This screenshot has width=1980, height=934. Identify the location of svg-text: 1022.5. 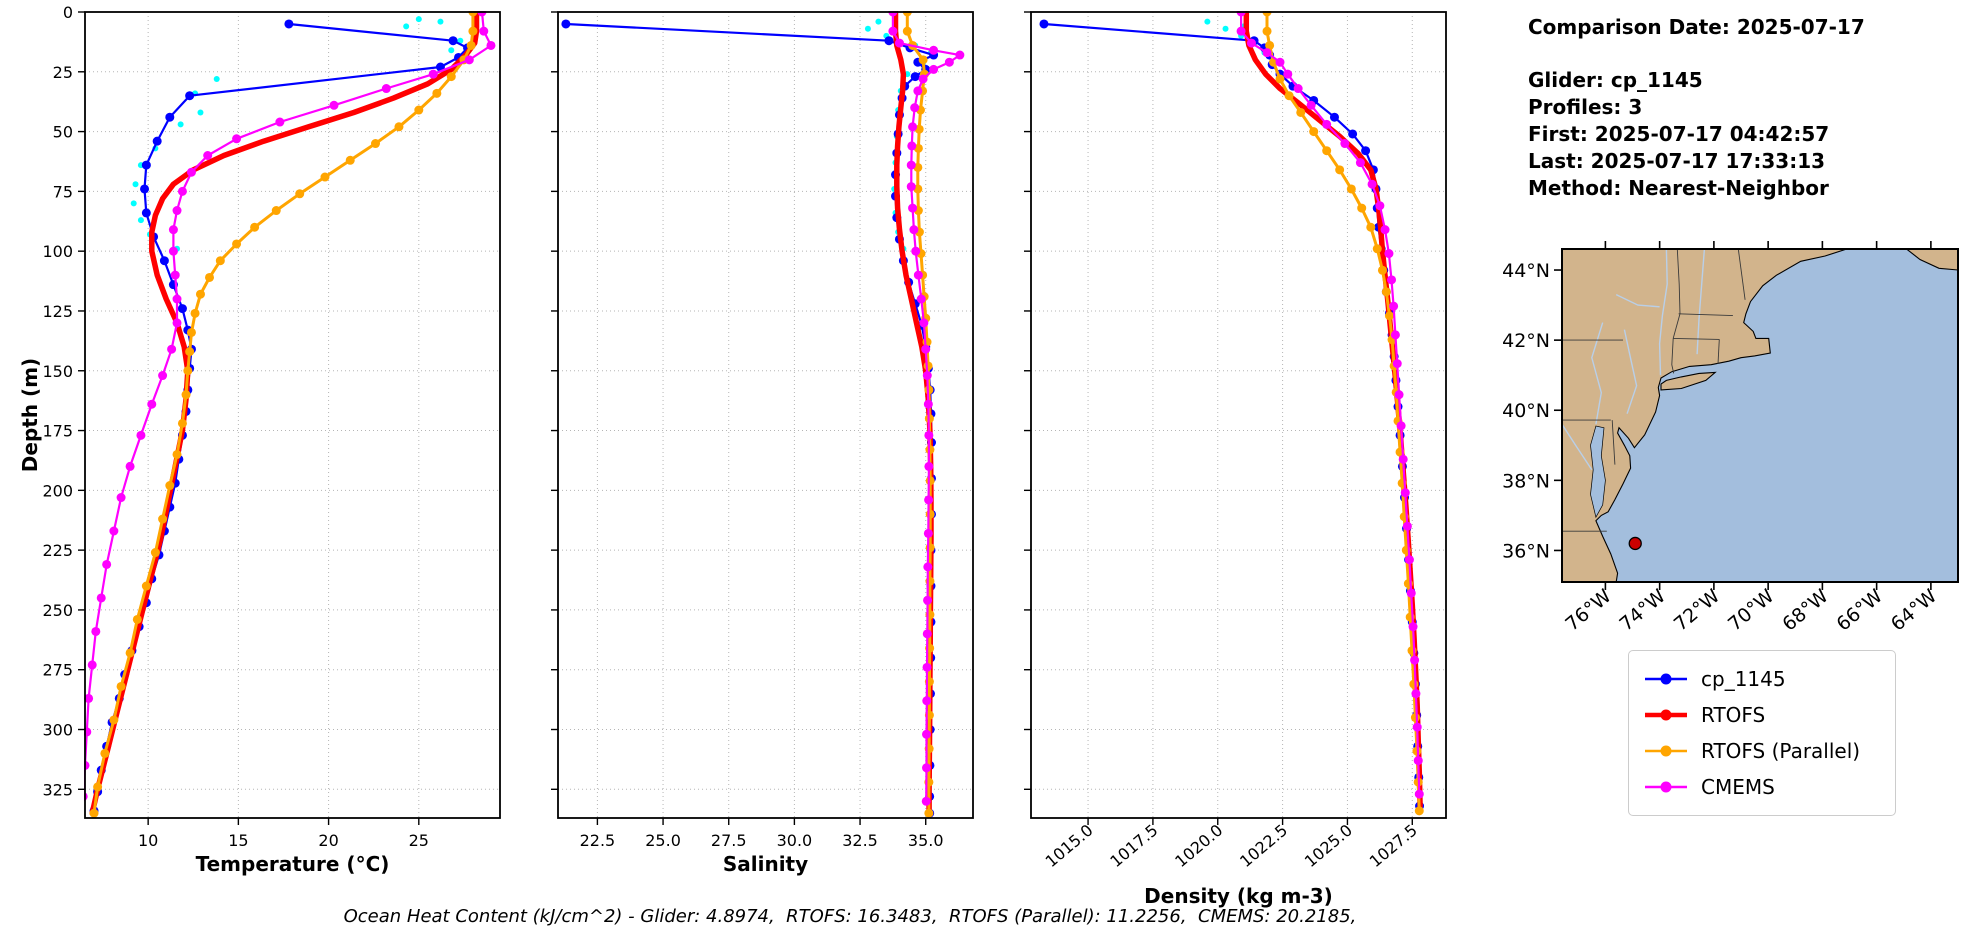
(1263, 846).